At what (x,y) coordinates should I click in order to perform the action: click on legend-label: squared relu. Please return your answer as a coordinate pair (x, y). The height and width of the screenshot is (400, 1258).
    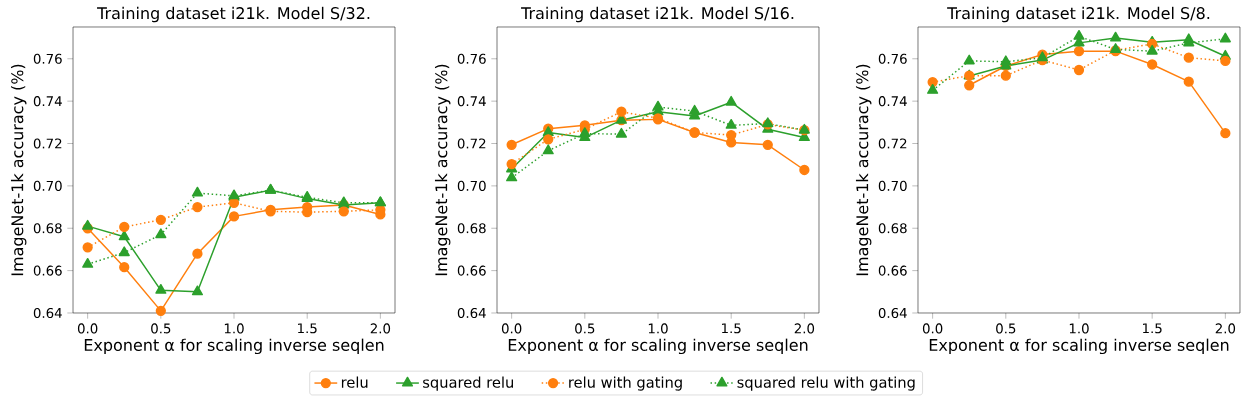
    Looking at the image, I should click on (468, 383).